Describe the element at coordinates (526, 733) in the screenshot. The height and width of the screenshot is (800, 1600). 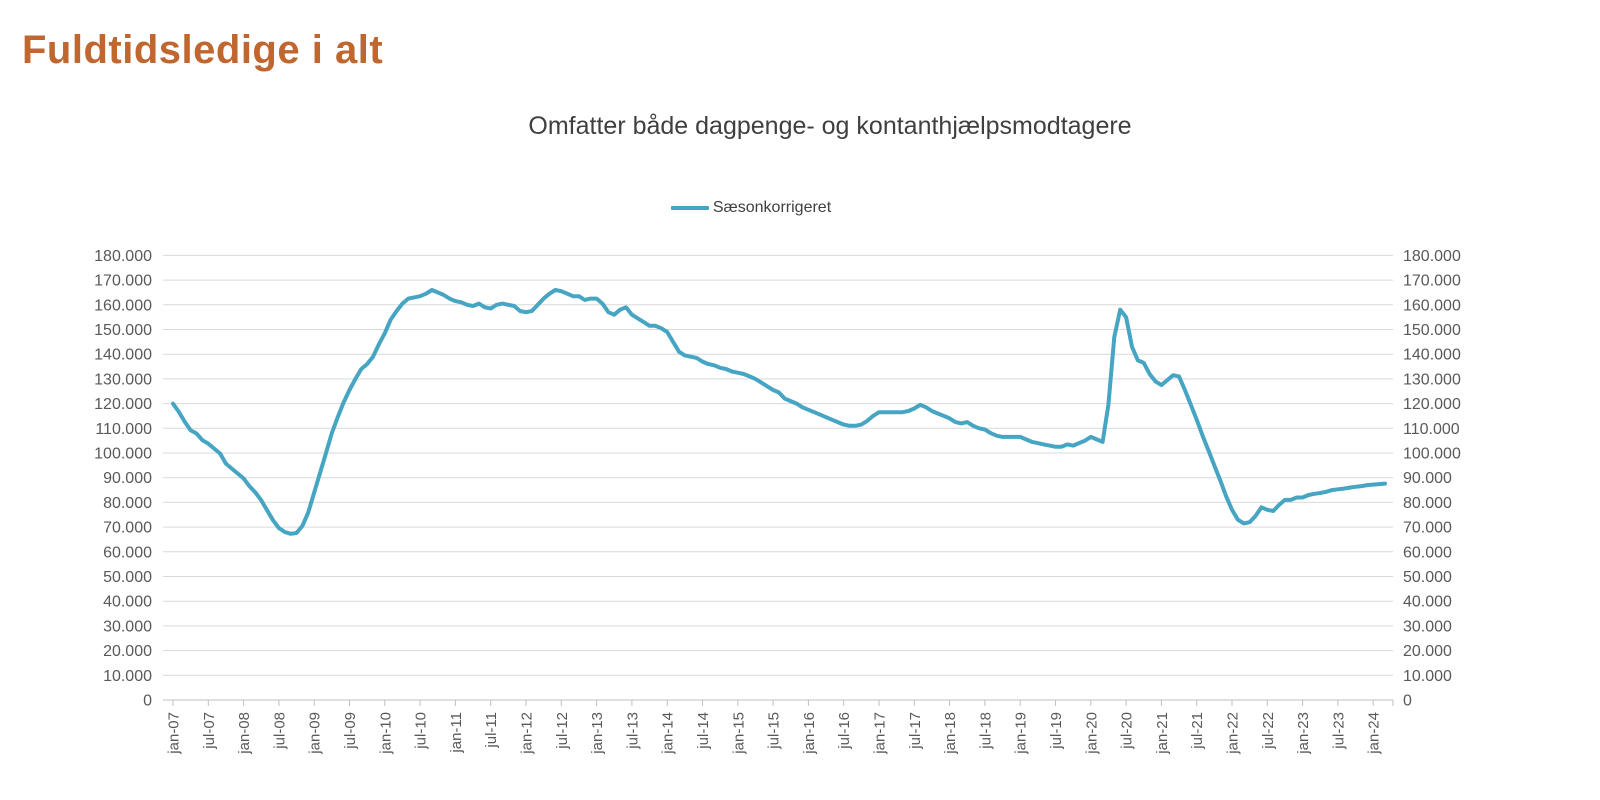
I see `x-axis-label: jan-12` at that location.